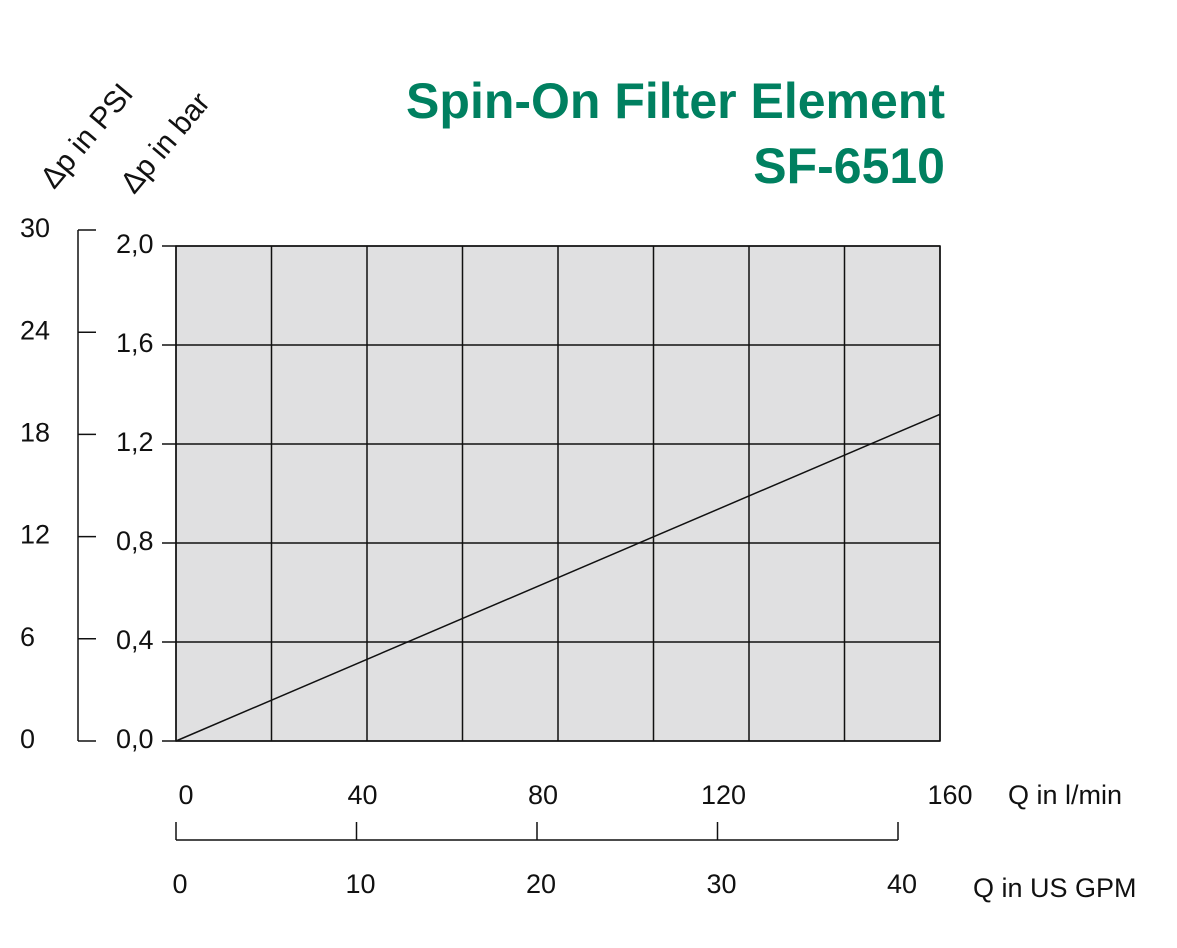 The image size is (1177, 948). I want to click on chart-subtitle: SF-6510, so click(849, 166).